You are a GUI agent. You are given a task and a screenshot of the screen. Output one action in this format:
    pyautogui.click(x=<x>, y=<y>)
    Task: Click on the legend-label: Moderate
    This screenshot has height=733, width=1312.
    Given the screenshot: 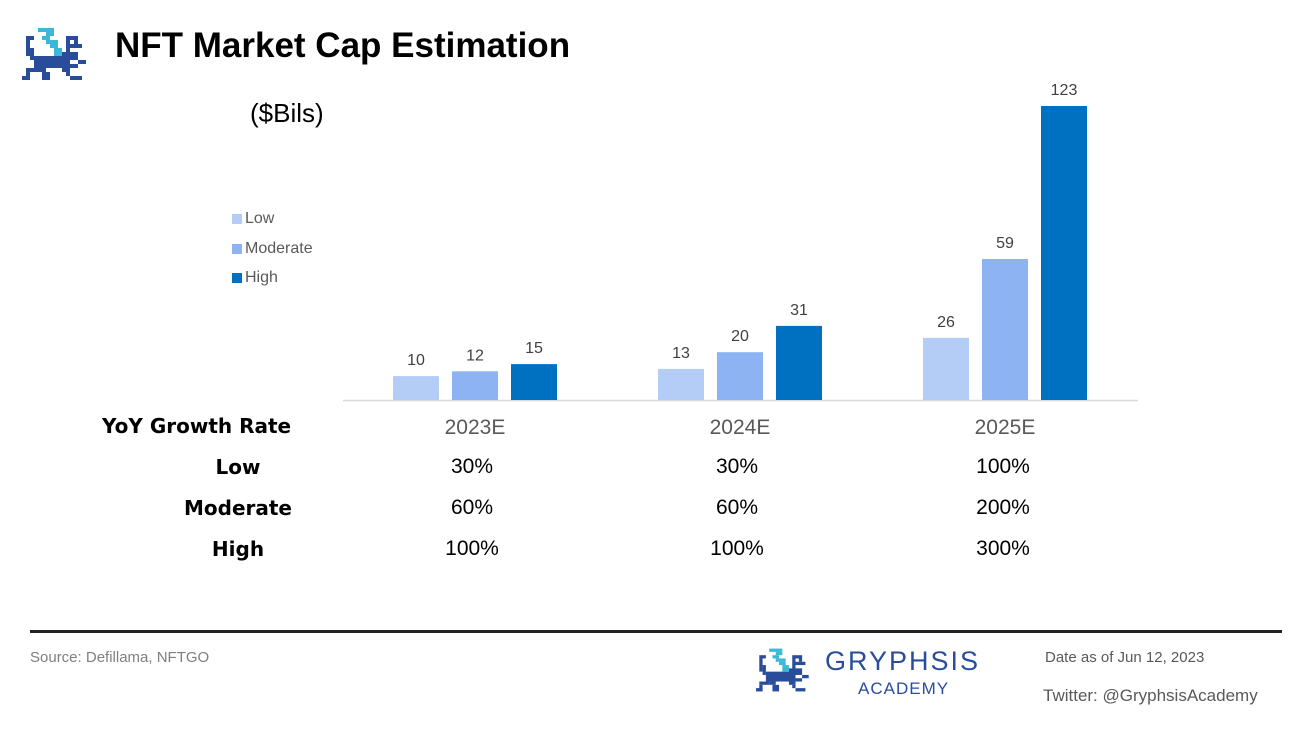 What is the action you would take?
    pyautogui.click(x=279, y=248)
    